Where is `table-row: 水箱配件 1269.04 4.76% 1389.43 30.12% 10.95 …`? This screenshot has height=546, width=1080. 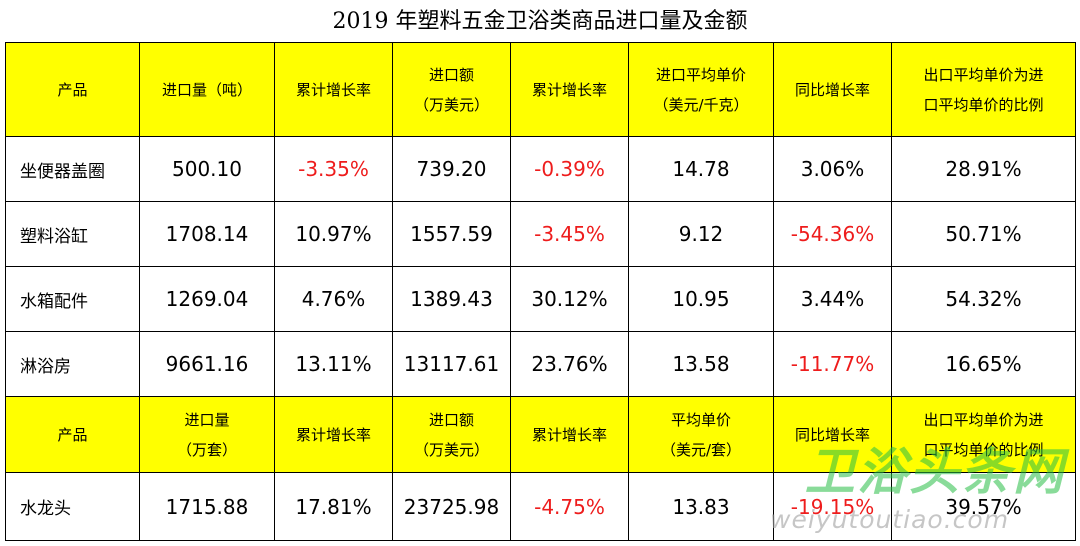
table-row: 水箱配件 1269.04 4.76% 1389.43 30.12% 10.95 … is located at coordinates (540, 299).